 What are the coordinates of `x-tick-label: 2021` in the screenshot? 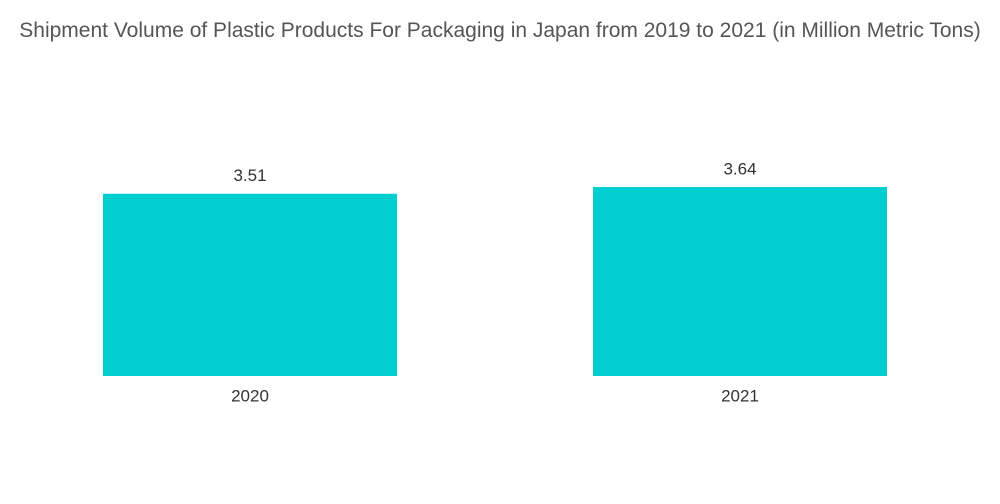 It's located at (740, 395).